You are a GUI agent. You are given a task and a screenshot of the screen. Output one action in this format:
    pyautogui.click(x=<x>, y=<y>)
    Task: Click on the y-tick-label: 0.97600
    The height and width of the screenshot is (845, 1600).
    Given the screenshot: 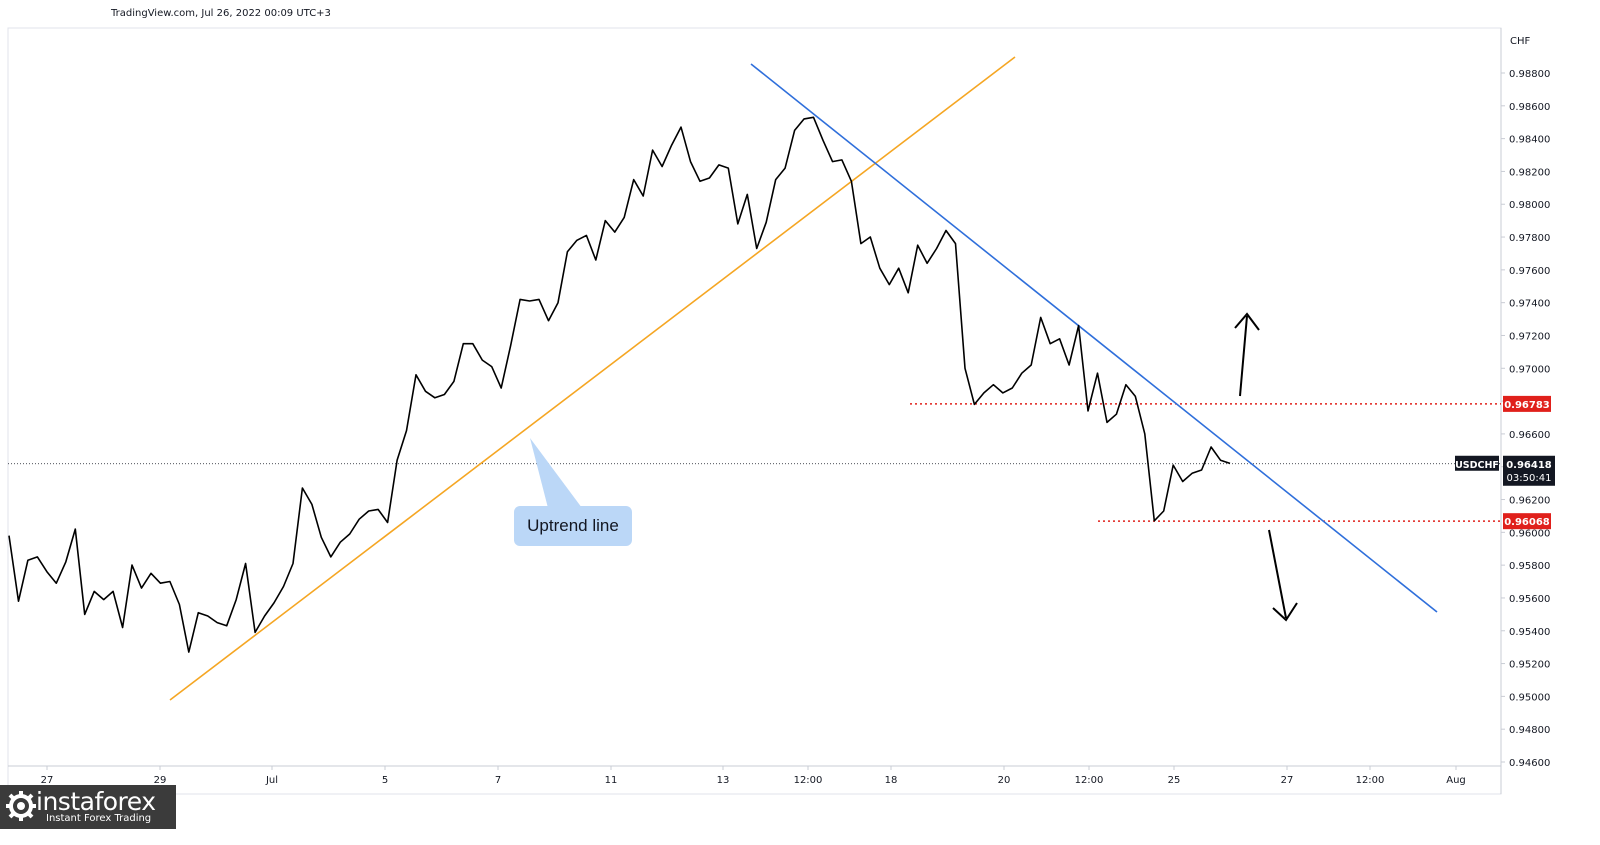 What is the action you would take?
    pyautogui.click(x=1529, y=271)
    